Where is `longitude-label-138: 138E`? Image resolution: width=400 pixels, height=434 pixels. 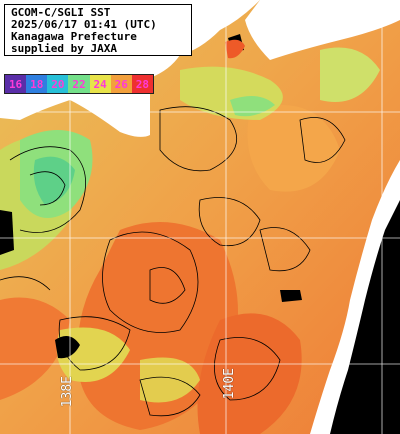
longitude-label-138: 138E is located at coordinates (67, 392).